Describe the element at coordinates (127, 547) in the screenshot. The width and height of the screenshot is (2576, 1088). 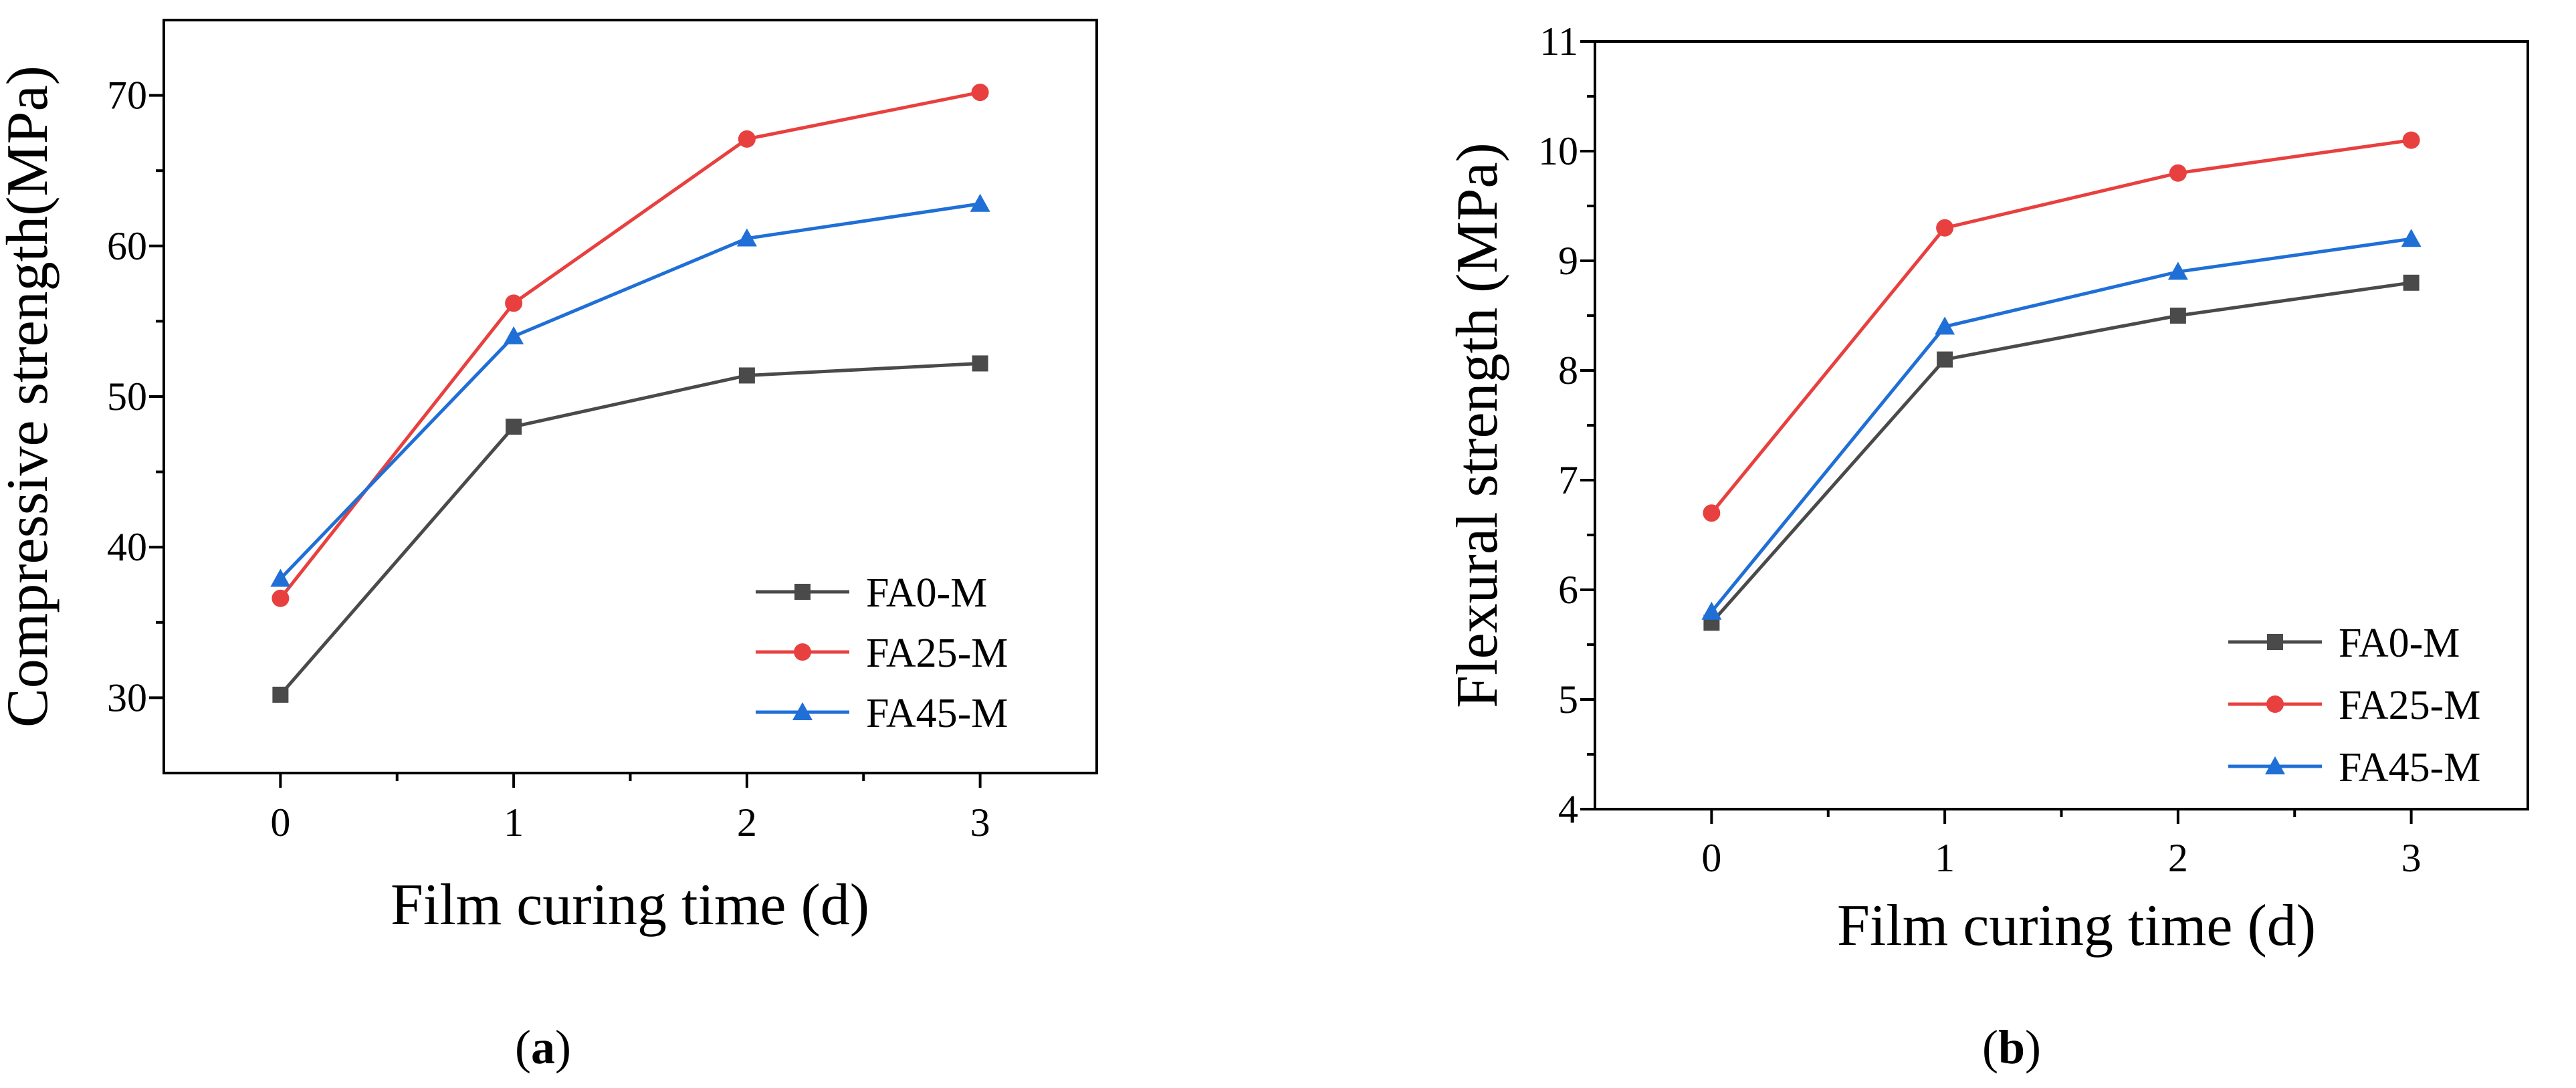
I see `y-tick-label: 40` at that location.